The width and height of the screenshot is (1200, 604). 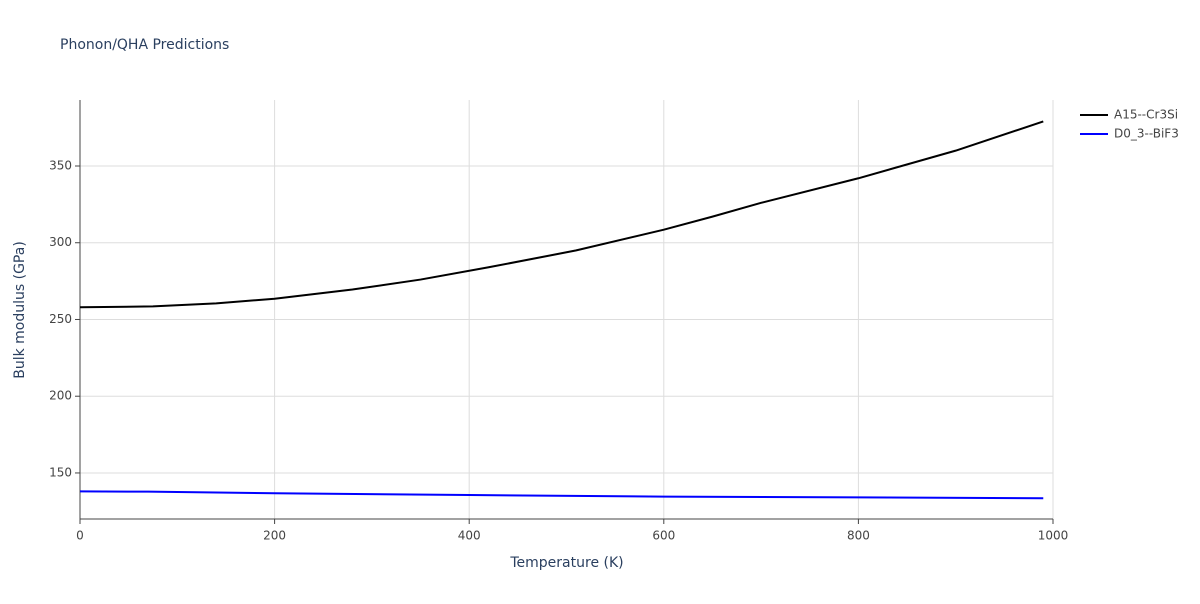 What do you see at coordinates (60, 472) in the screenshot?
I see `y-tick-label: 150` at bounding box center [60, 472].